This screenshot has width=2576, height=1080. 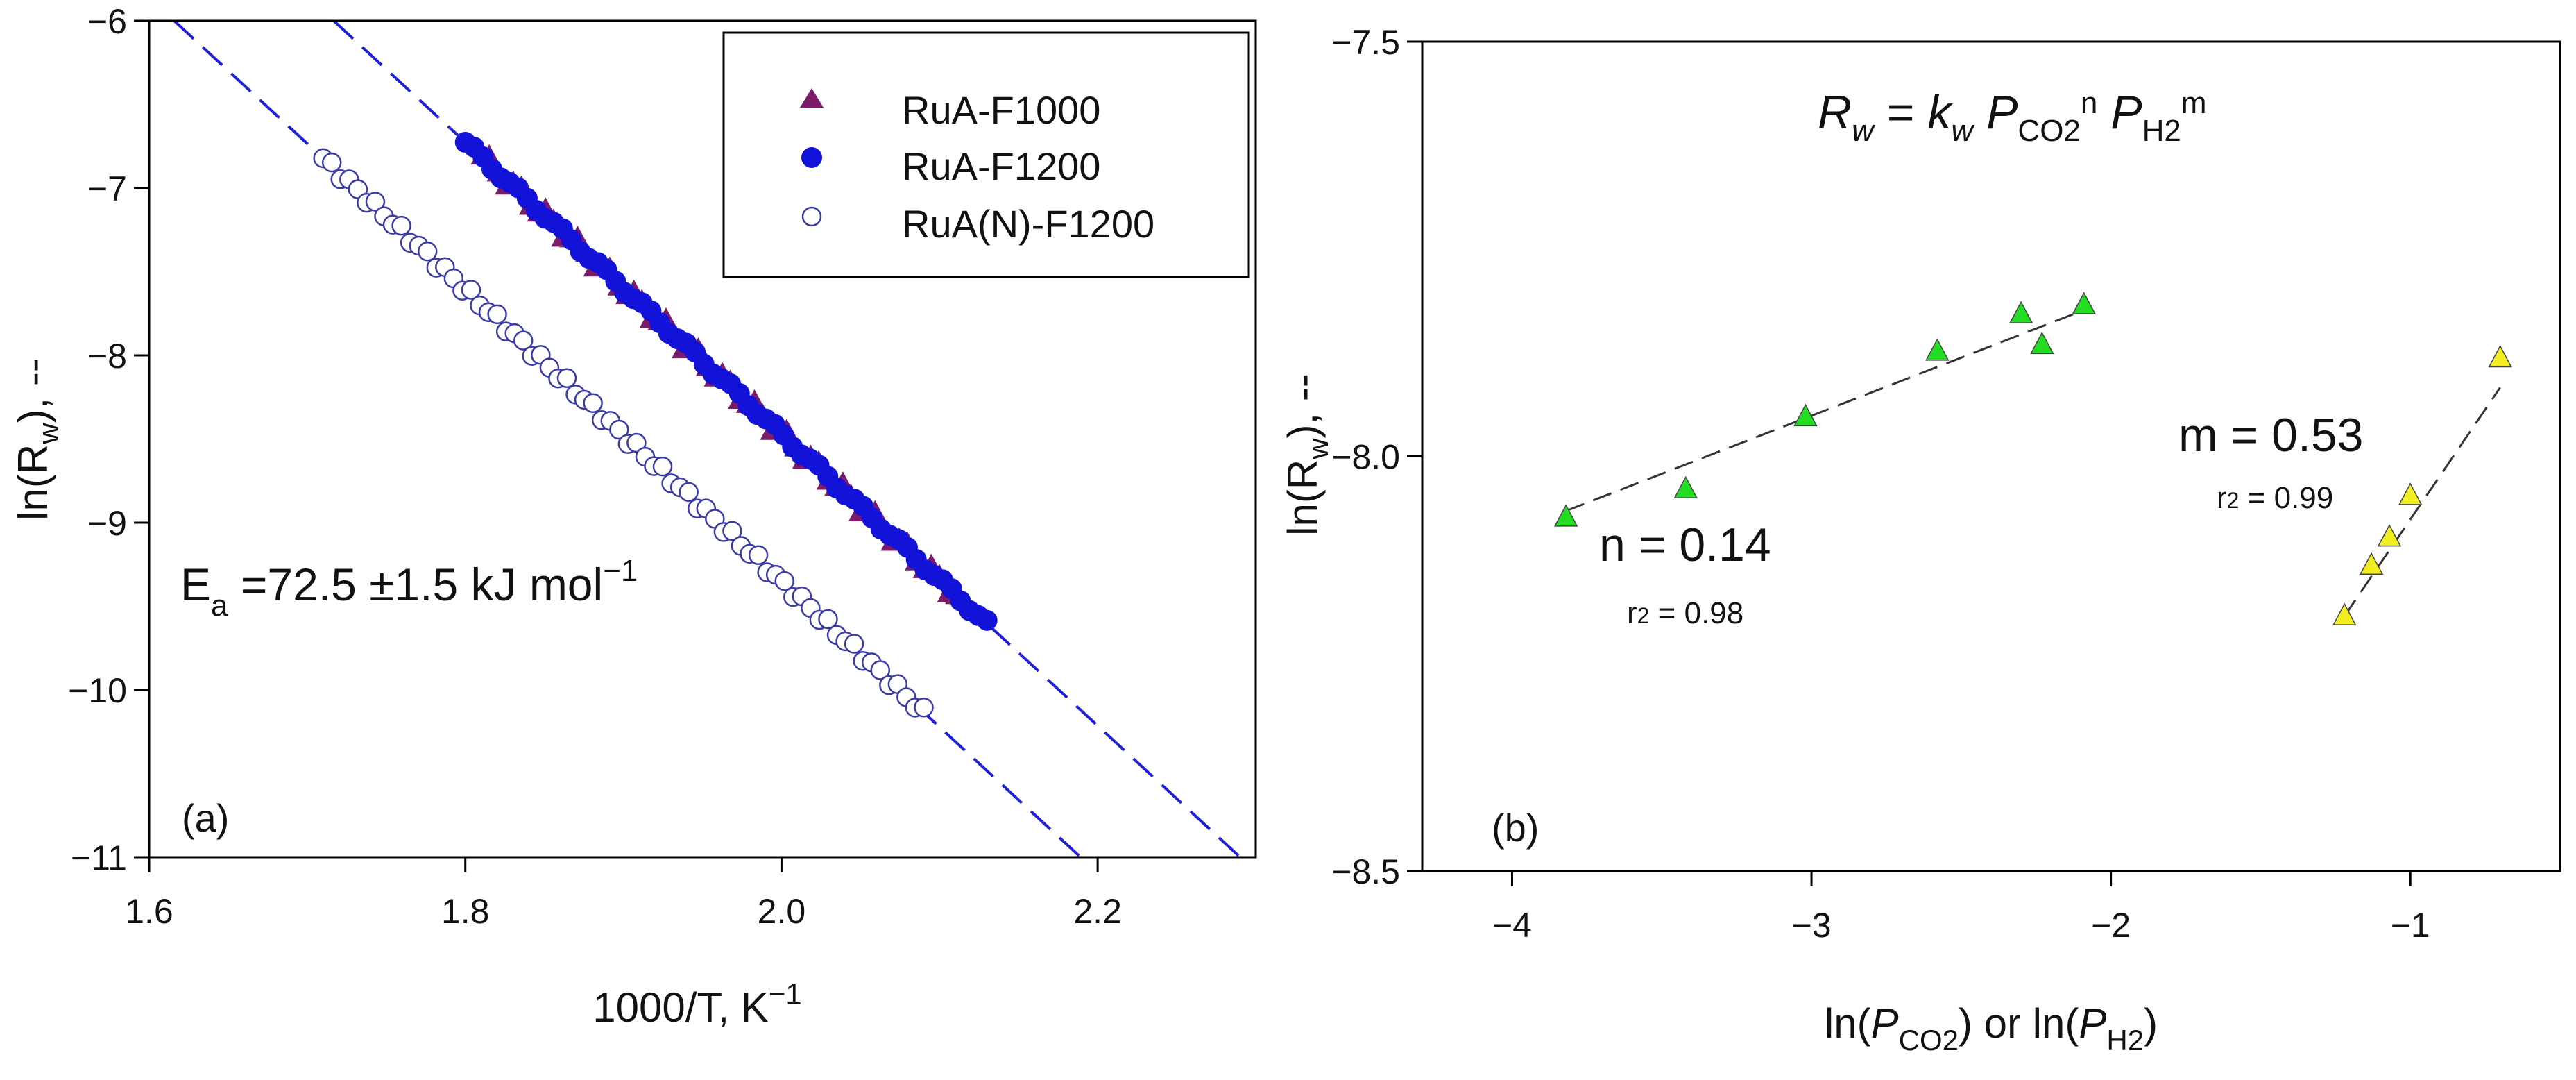 I want to click on y-tick-label-a: −9, so click(x=107, y=523).